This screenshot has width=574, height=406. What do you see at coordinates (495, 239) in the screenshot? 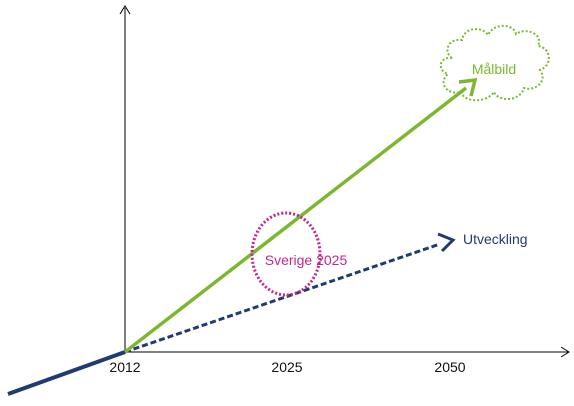
I see `trend-label: Utveckling` at bounding box center [495, 239].